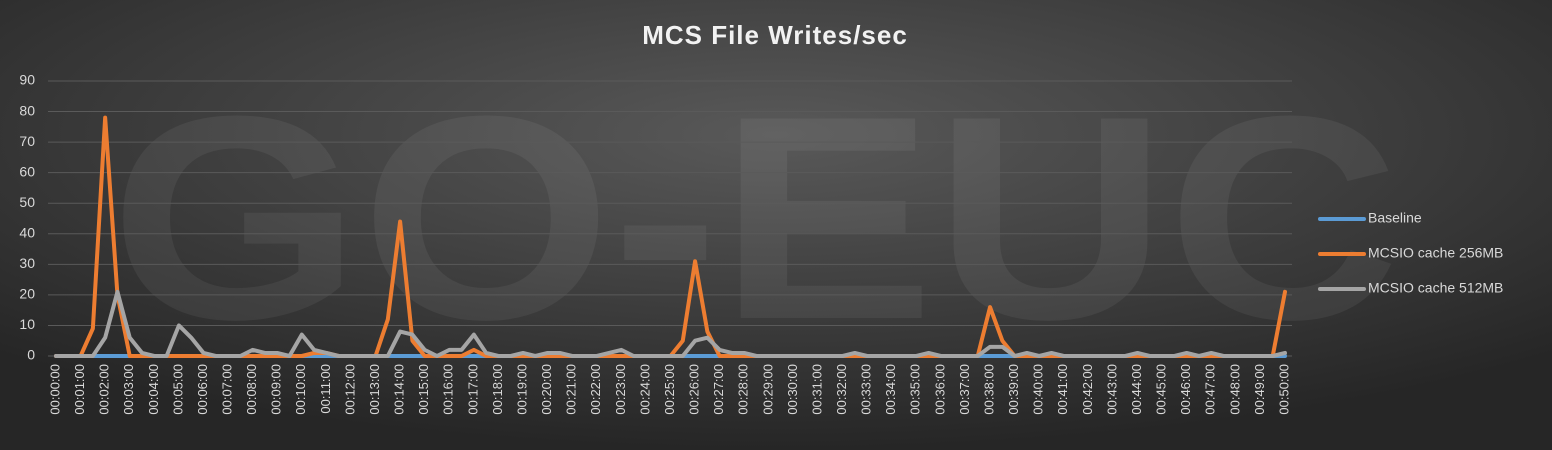 The width and height of the screenshot is (1552, 450). I want to click on x-tick-label: 00:11:00, so click(325, 389).